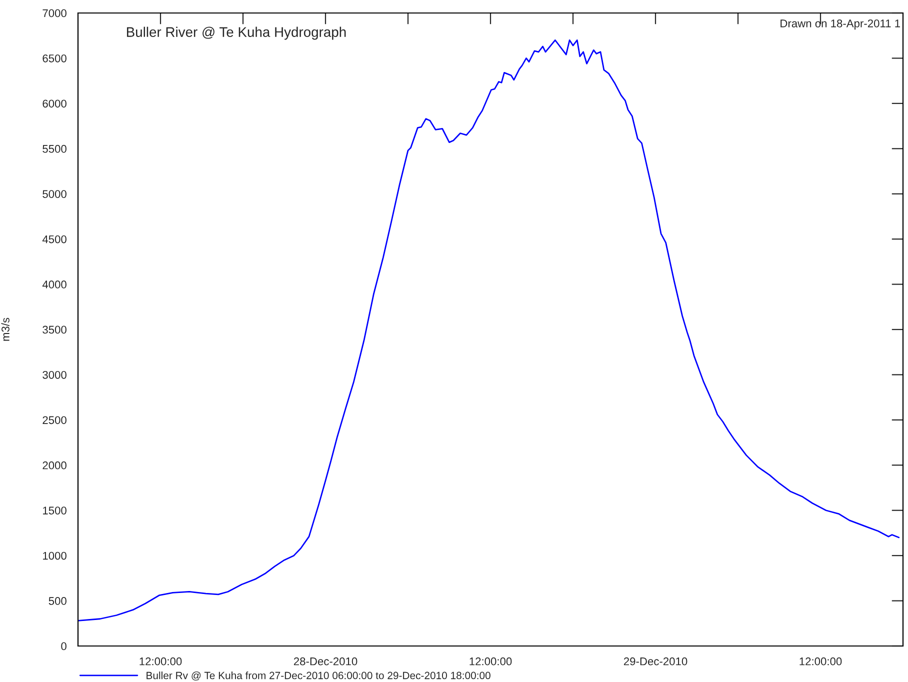 The height and width of the screenshot is (682, 908). What do you see at coordinates (63, 646) in the screenshot?
I see `y-tick-label: 0` at bounding box center [63, 646].